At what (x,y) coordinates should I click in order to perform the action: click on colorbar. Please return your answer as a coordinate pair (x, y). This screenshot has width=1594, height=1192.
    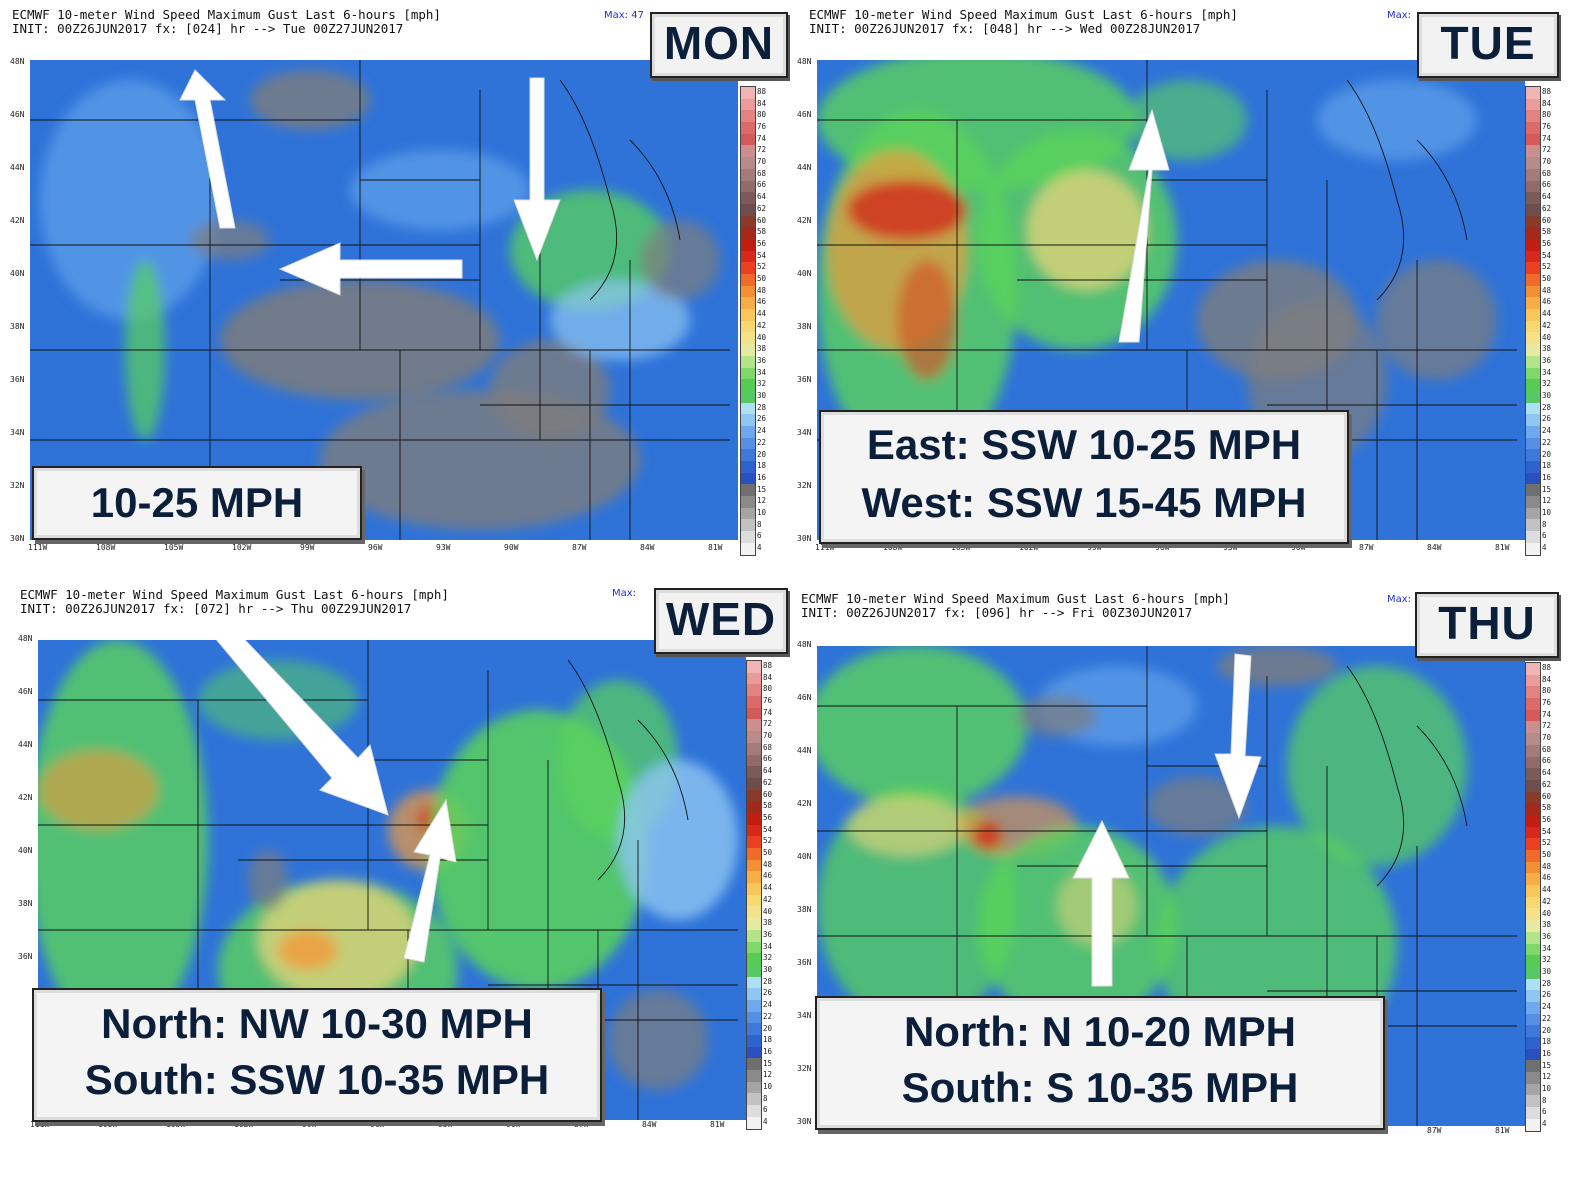
    Looking at the image, I should click on (1533, 321).